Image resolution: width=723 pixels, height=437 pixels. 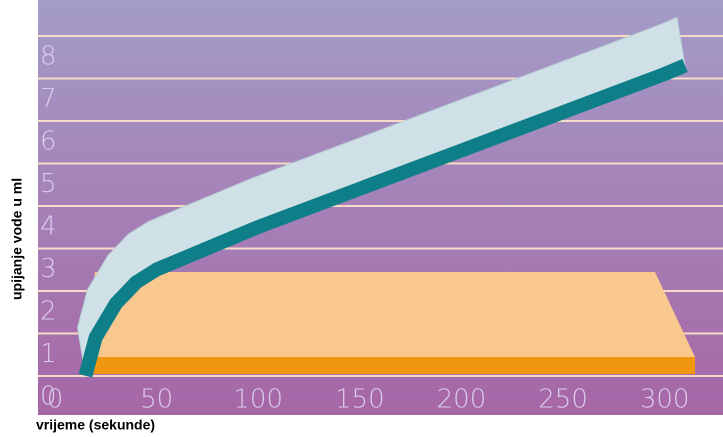 What do you see at coordinates (48, 99) in the screenshot?
I see `y-tick-label: 7` at bounding box center [48, 99].